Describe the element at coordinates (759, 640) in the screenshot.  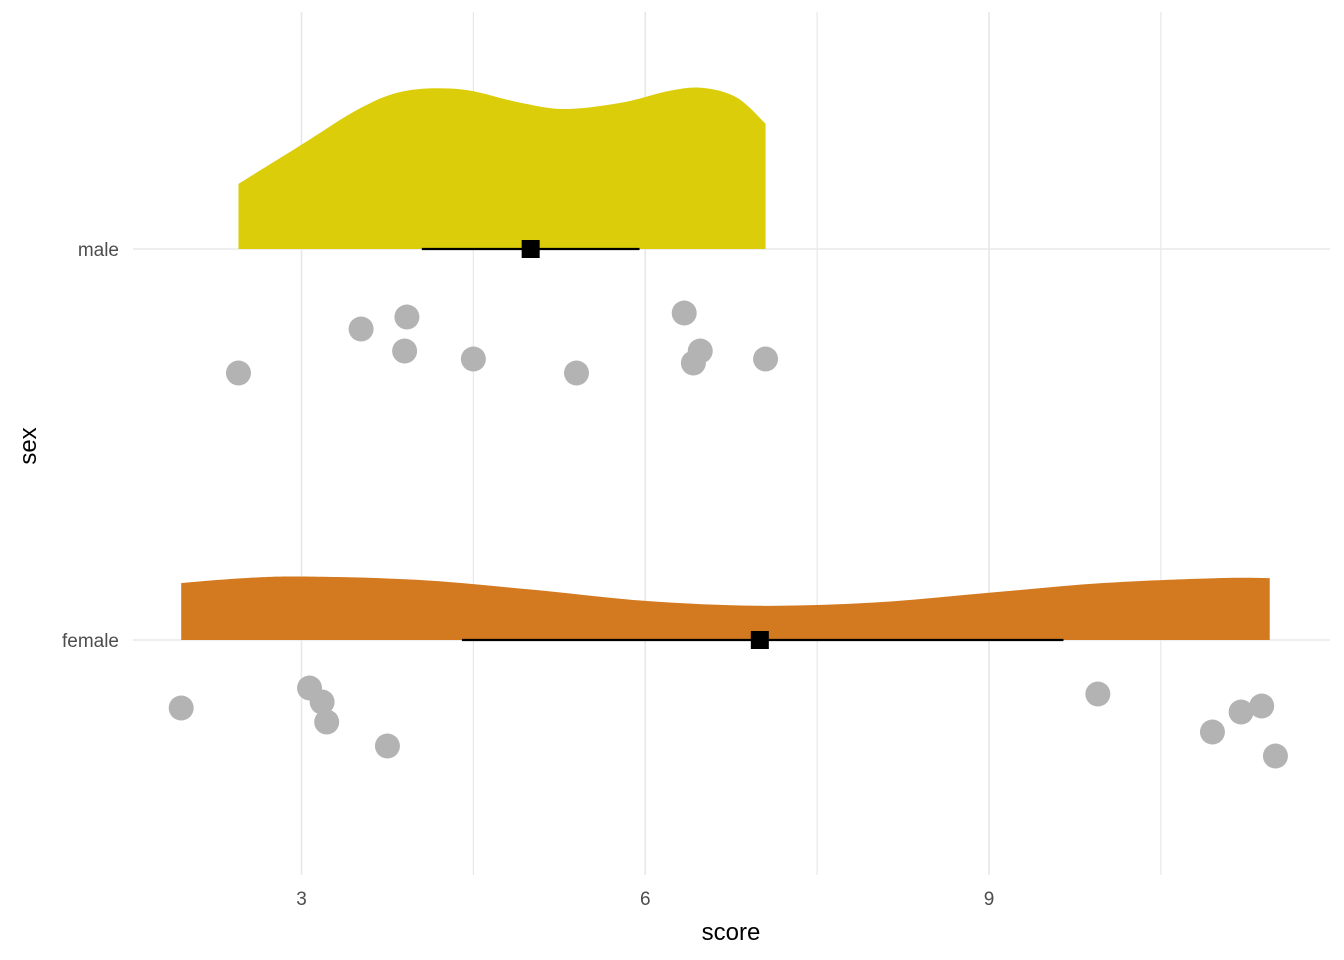
I see `mean-marker-female` at that location.